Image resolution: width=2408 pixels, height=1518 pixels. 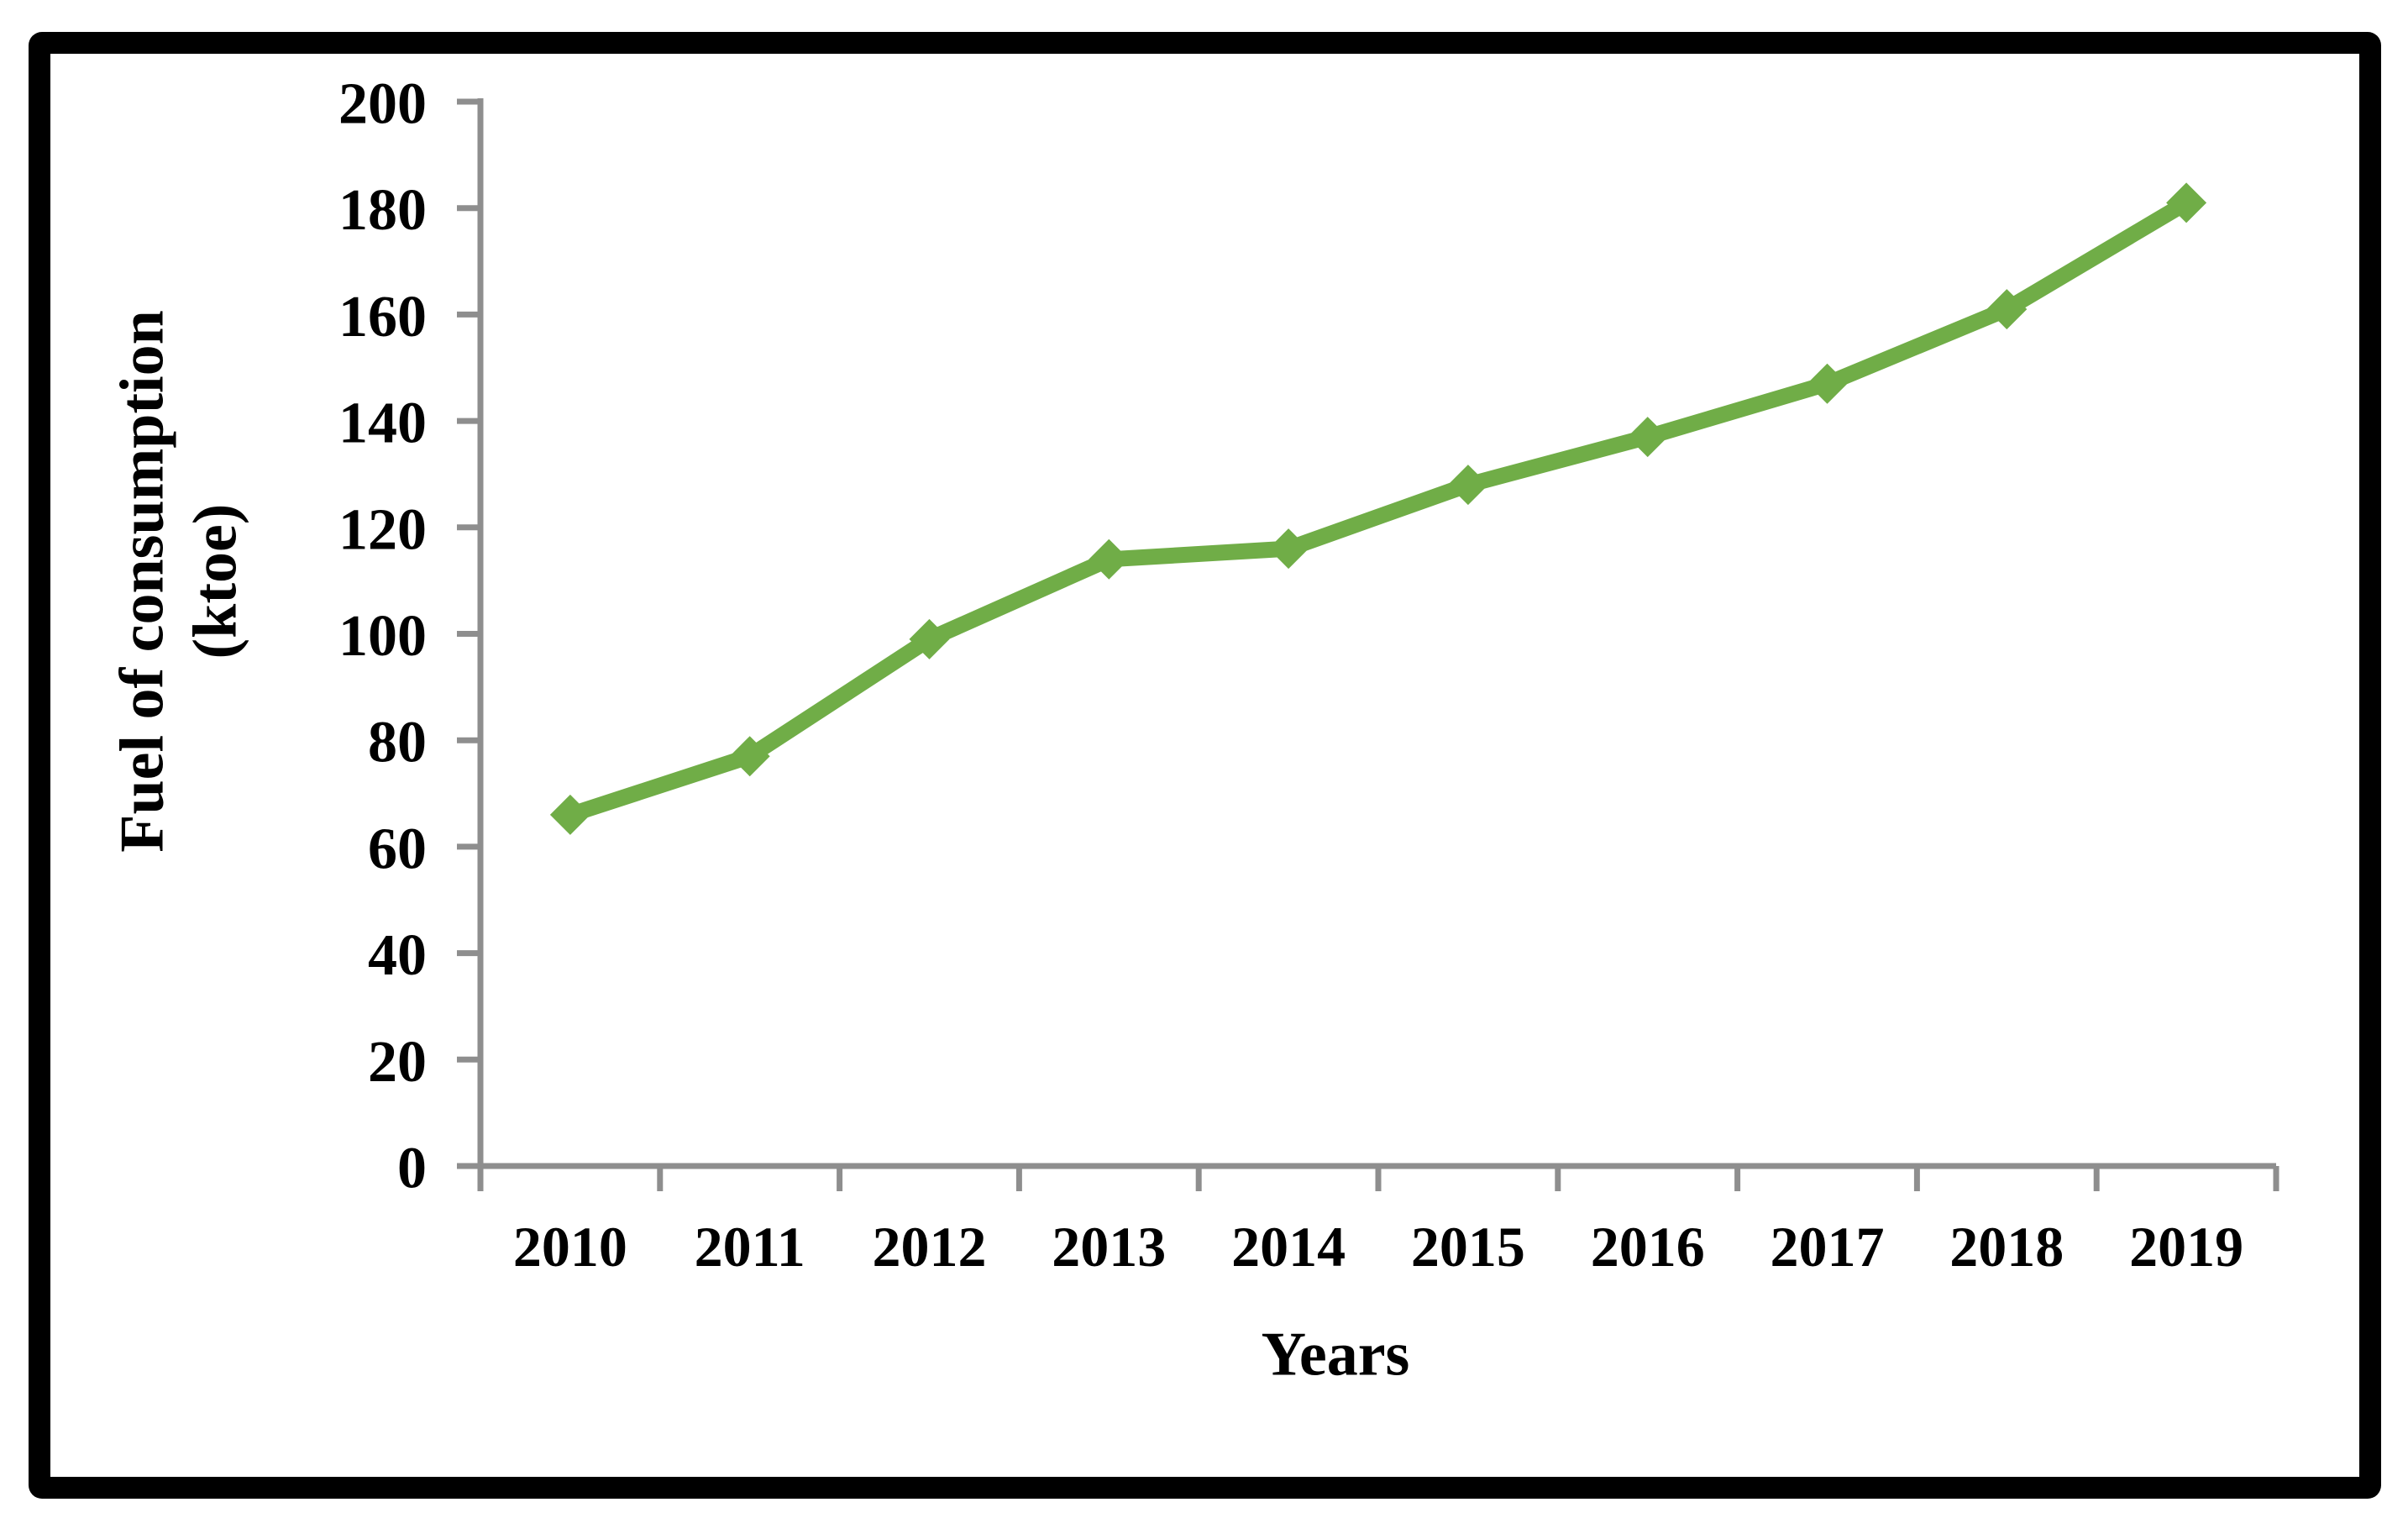 I want to click on x-tick-label: 2019, so click(x=2186, y=1247).